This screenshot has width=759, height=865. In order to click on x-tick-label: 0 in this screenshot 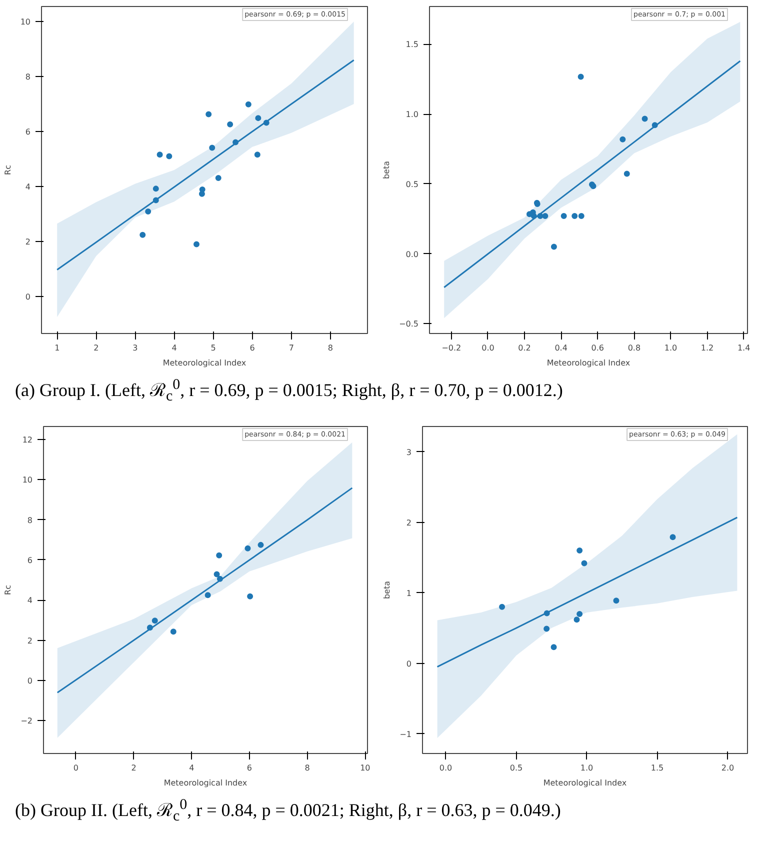, I will do `click(75, 768)`.